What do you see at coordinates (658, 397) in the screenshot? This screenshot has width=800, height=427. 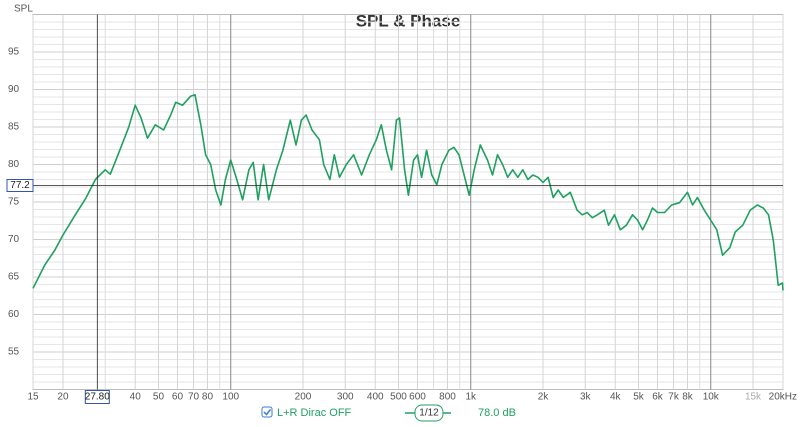 I see `x-tick-label: 6k` at bounding box center [658, 397].